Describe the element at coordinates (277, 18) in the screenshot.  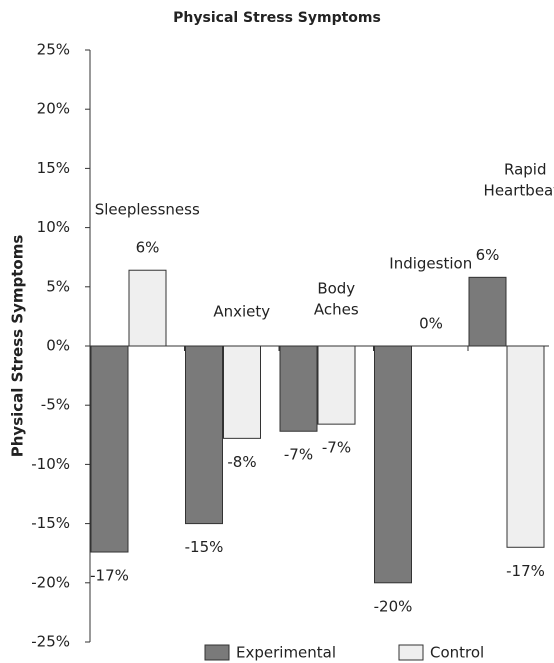
I see `chart-title: Physical Stress Symptoms` at that location.